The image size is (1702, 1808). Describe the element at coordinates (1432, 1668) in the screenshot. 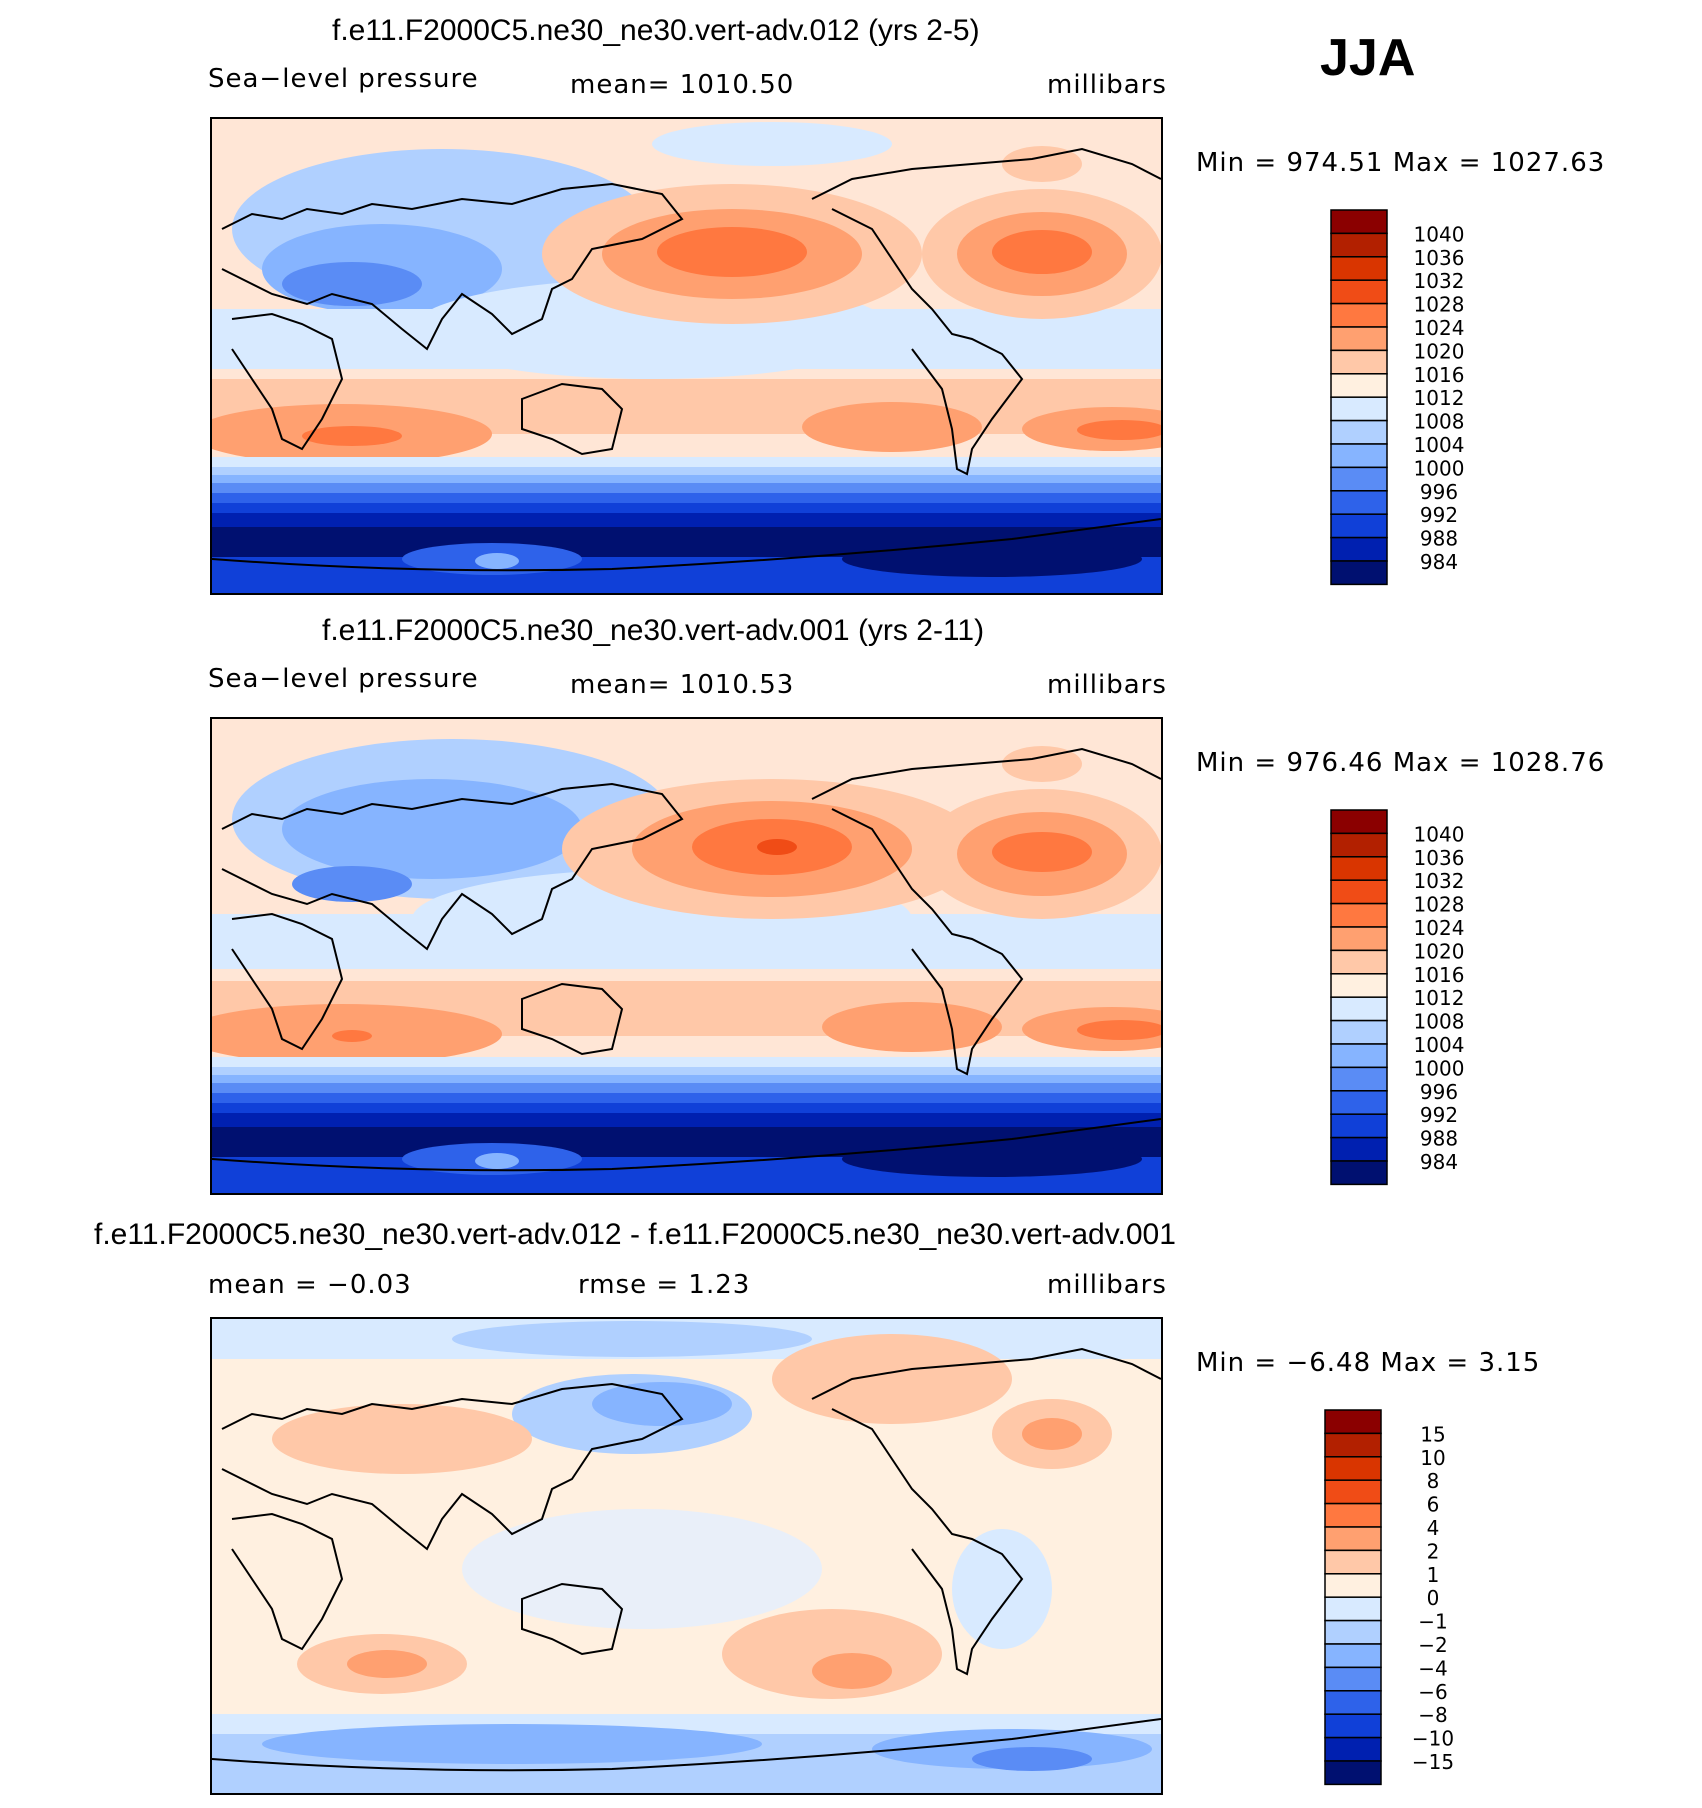

I see `colorbar-tick-label: −4` at that location.